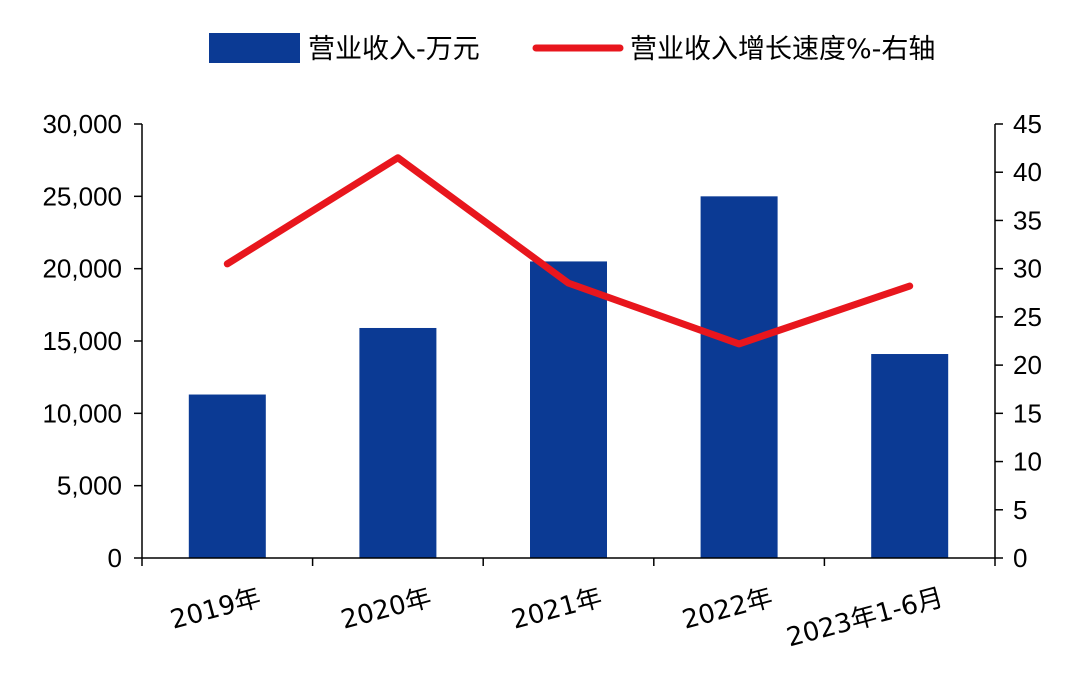  What do you see at coordinates (865, 618) in the screenshot?
I see `x-tick-label: 2023年1-6月` at bounding box center [865, 618].